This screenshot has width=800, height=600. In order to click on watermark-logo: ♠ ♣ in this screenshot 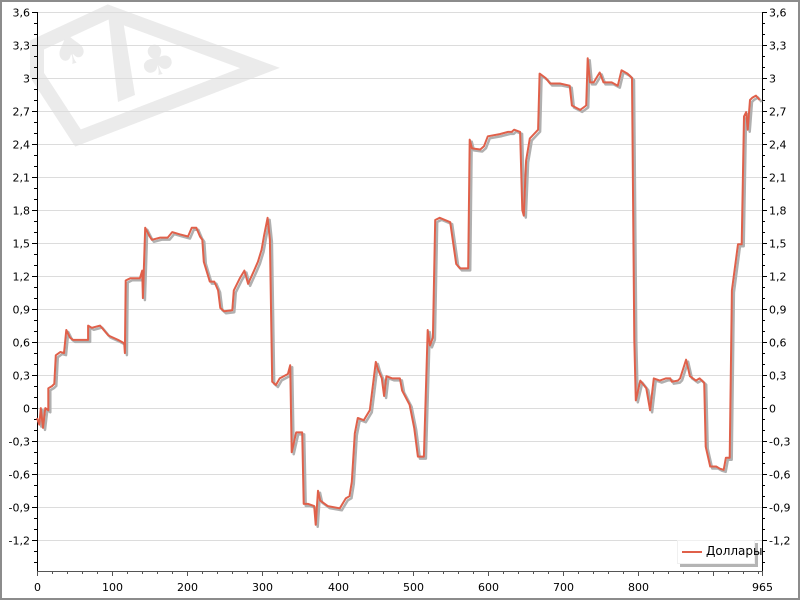, I will do `click(155, 75)`.